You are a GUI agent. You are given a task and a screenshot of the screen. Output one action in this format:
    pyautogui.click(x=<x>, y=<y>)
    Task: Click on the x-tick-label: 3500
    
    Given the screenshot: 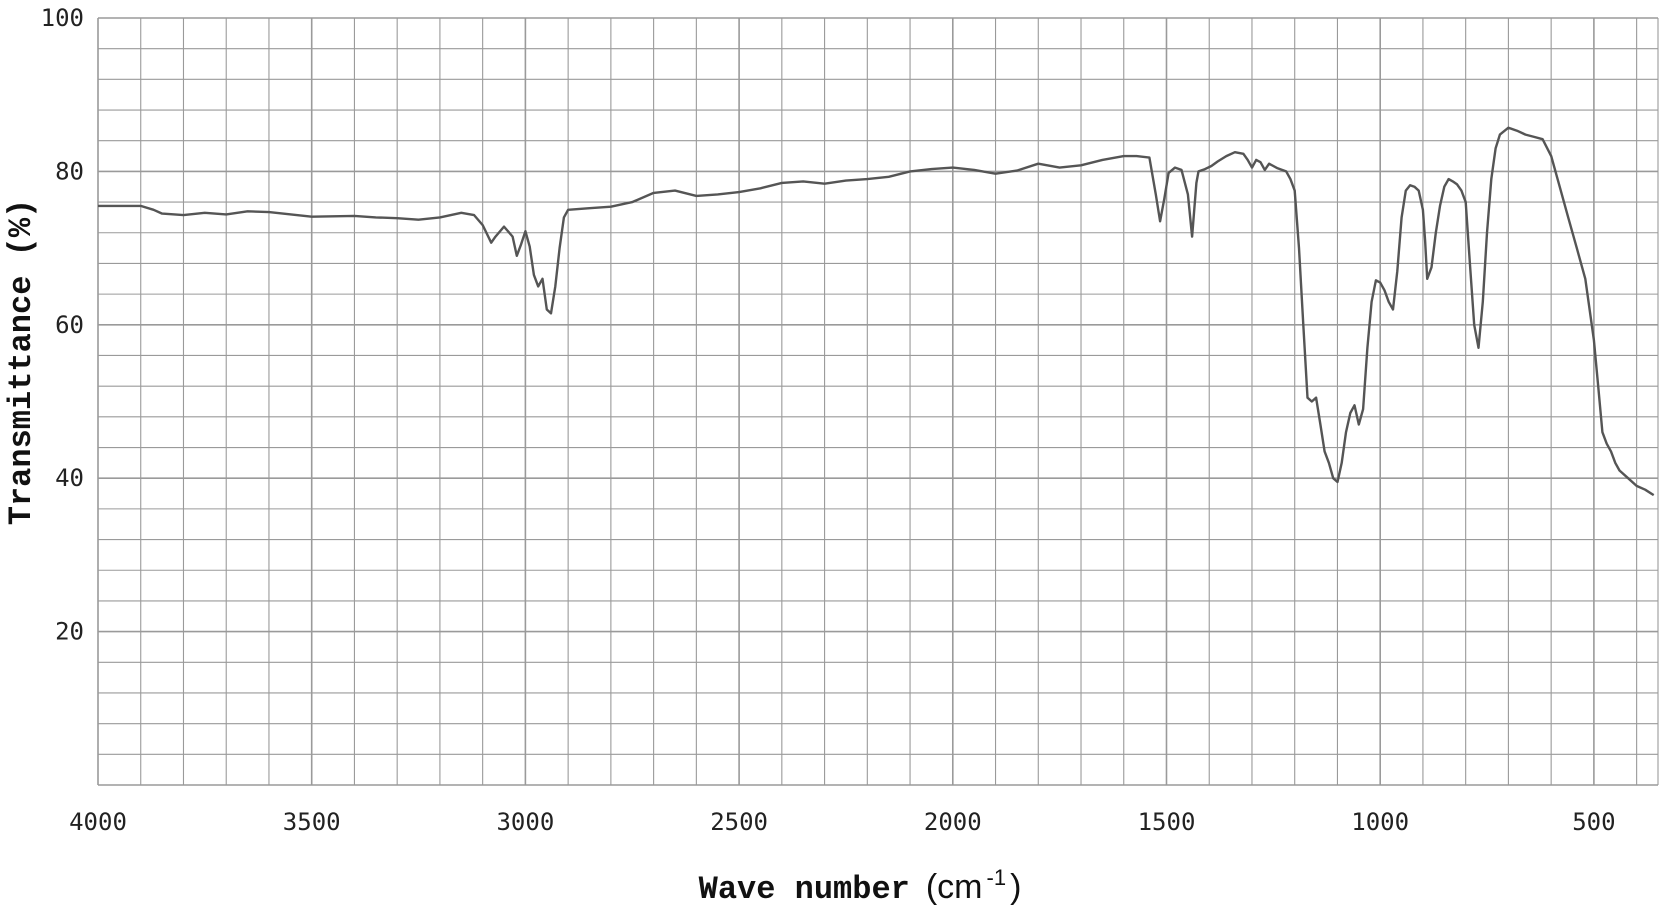 What is the action you would take?
    pyautogui.click(x=312, y=822)
    